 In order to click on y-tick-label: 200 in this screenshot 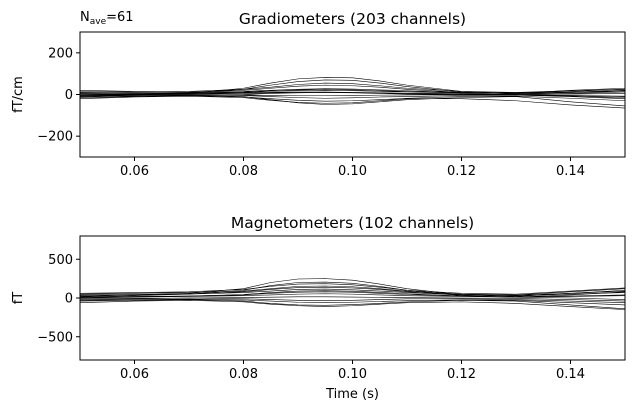, I will do `click(60, 53)`.